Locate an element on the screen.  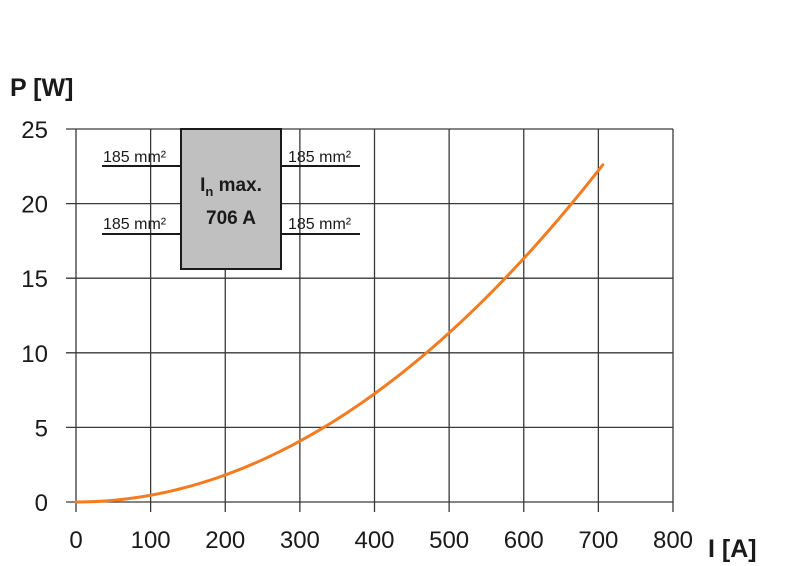
x-tick-label: 600 is located at coordinates (524, 540).